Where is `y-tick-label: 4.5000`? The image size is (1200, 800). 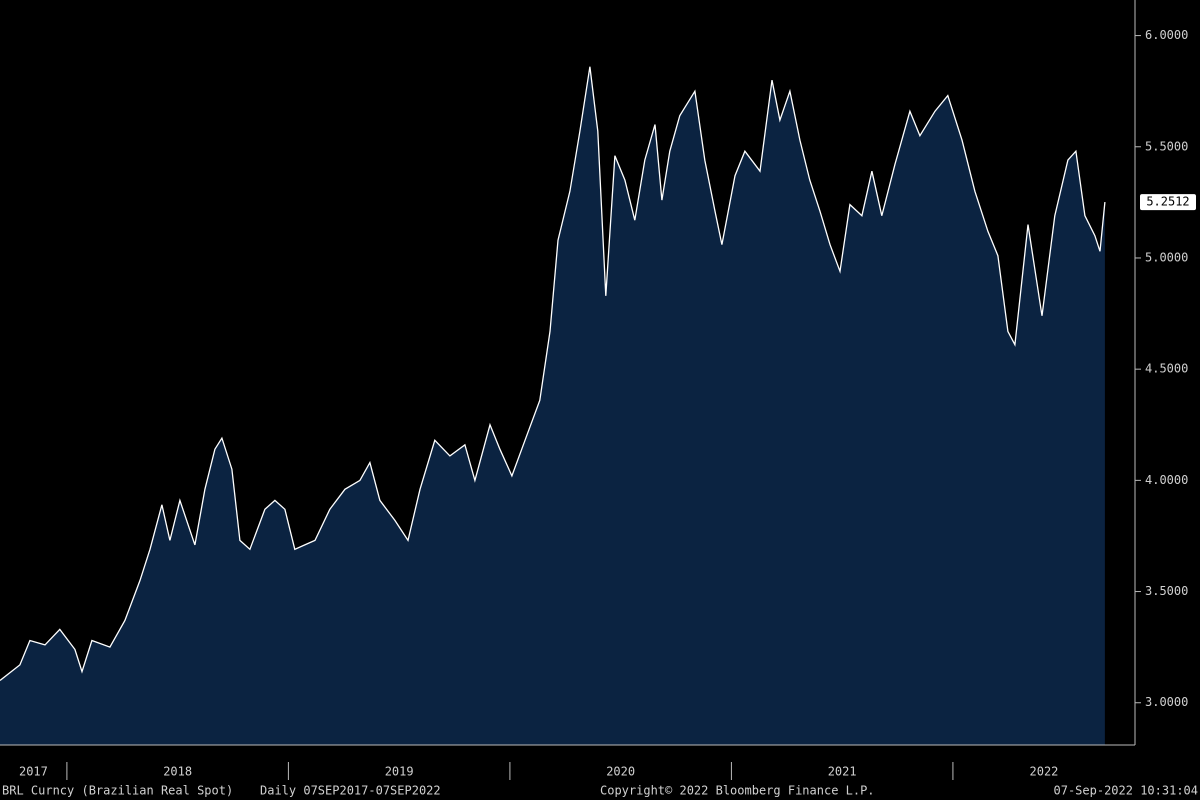 y-tick-label: 4.5000 is located at coordinates (1166, 369).